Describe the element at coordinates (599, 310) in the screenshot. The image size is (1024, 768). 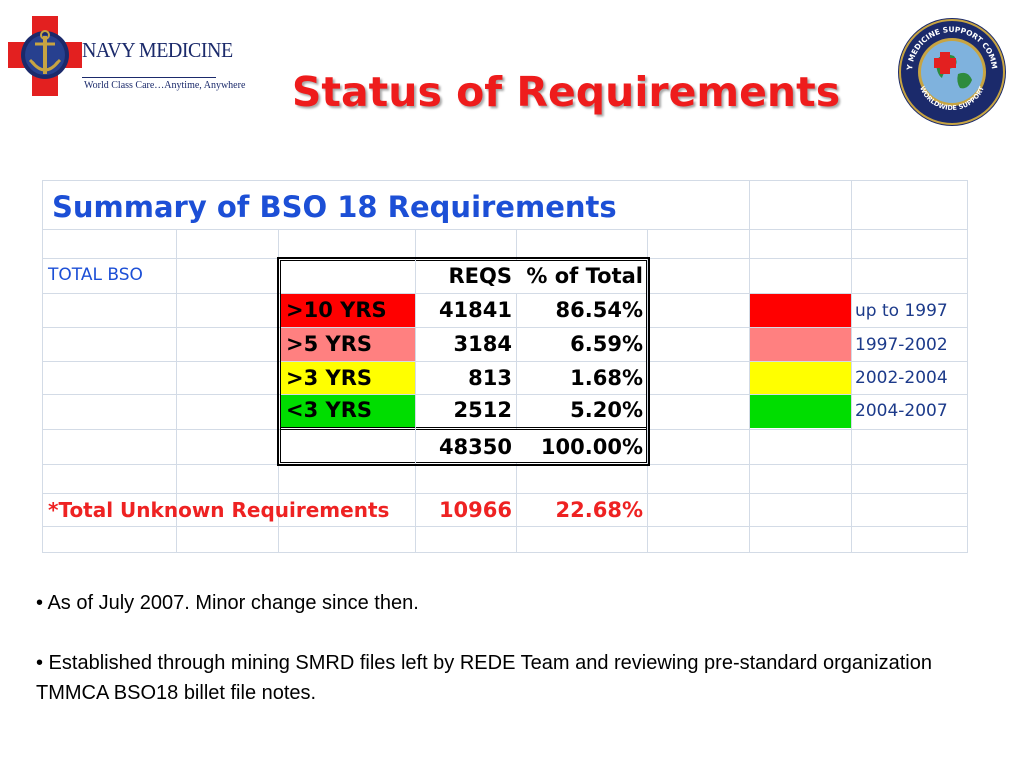
I see `row-pct: 86.54%` at that location.